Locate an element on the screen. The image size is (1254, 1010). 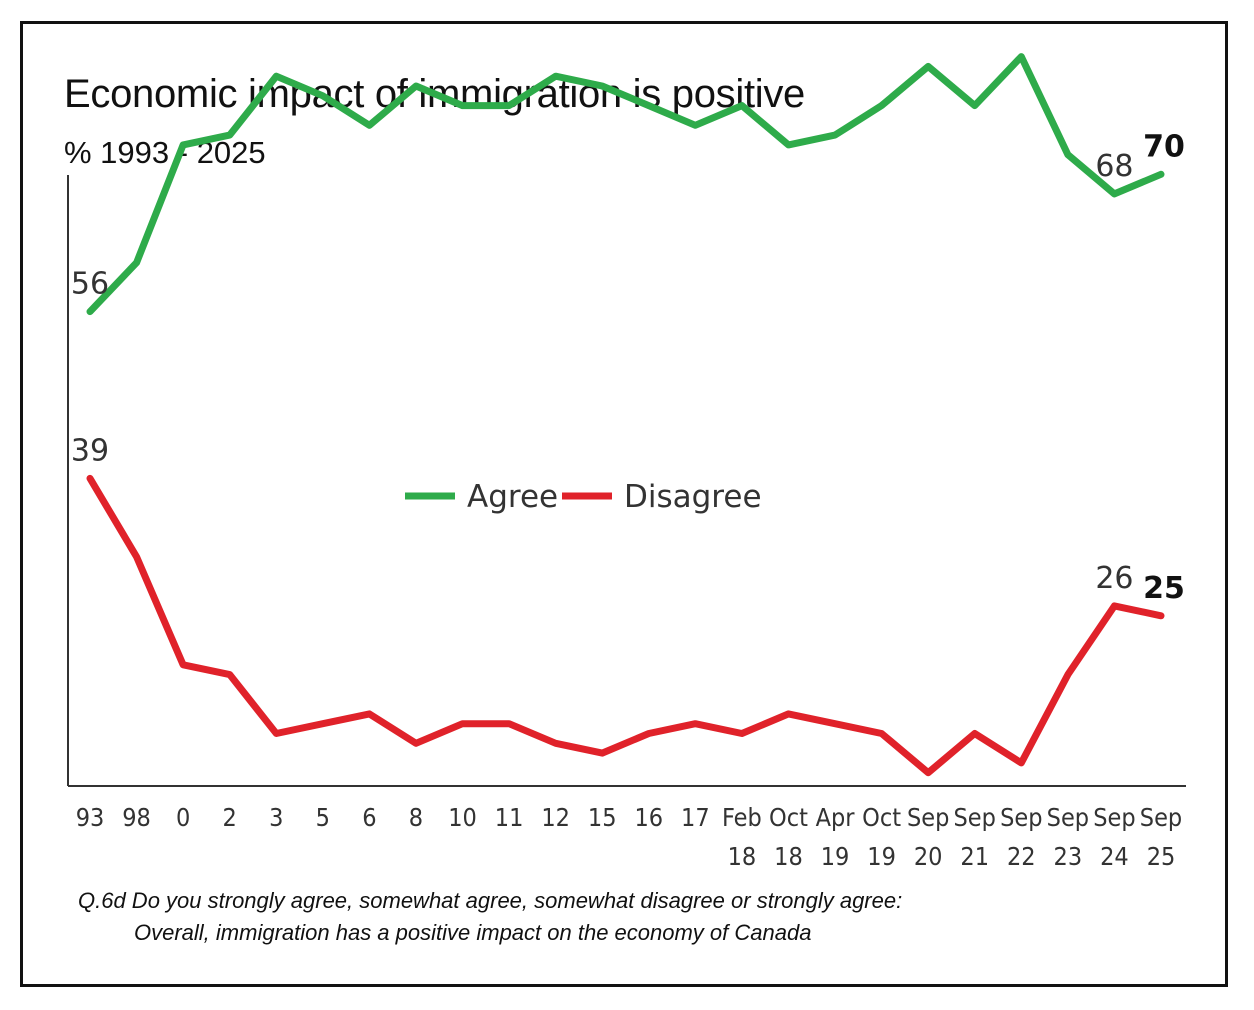
x-tick-label: 93 is located at coordinates (90, 817).